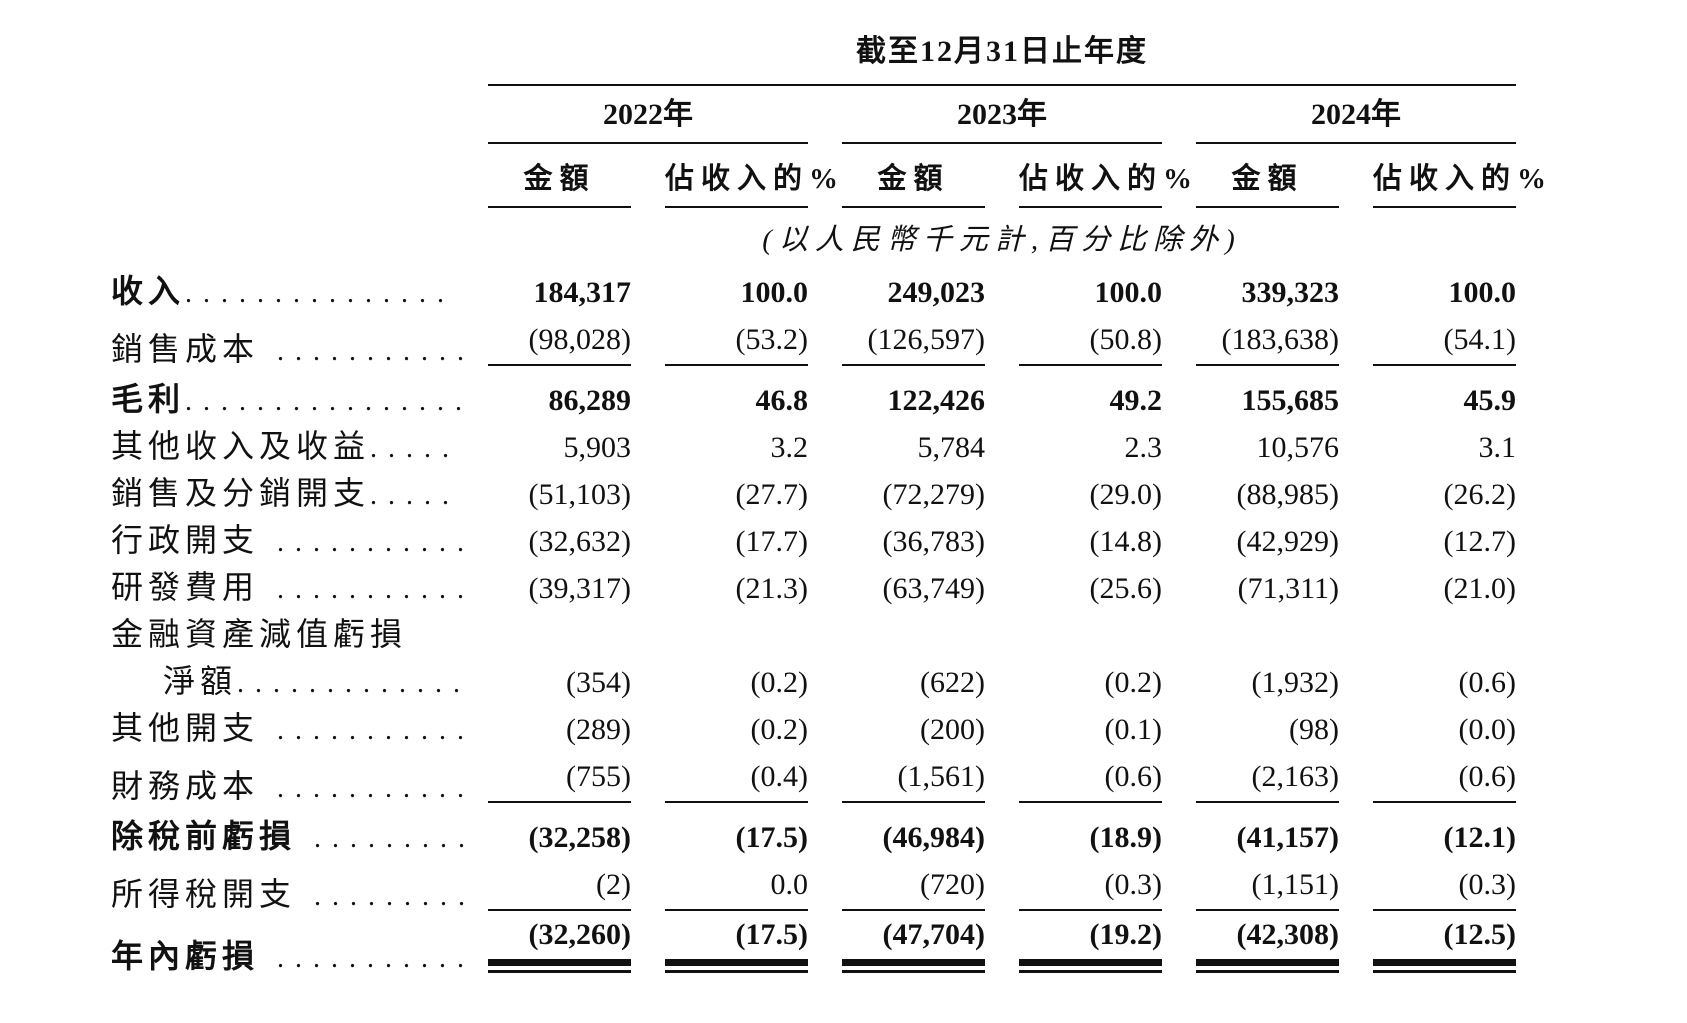  Describe the element at coordinates (933, 588) in the screenshot. I see `amount-2023: (63,749)` at that location.